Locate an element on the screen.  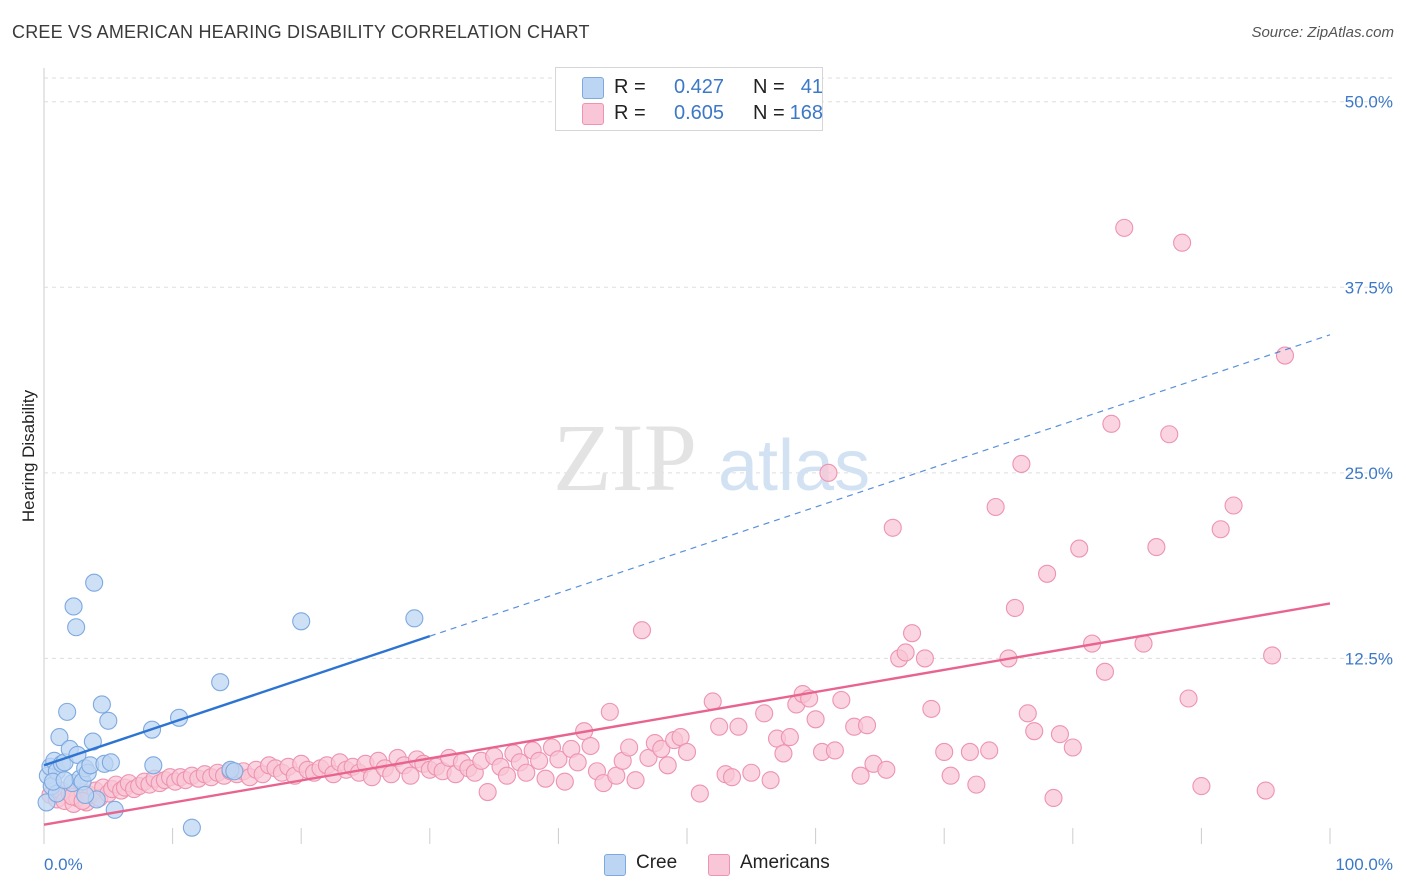
watermark-atlas: atlas is located at coordinates (794, 466).